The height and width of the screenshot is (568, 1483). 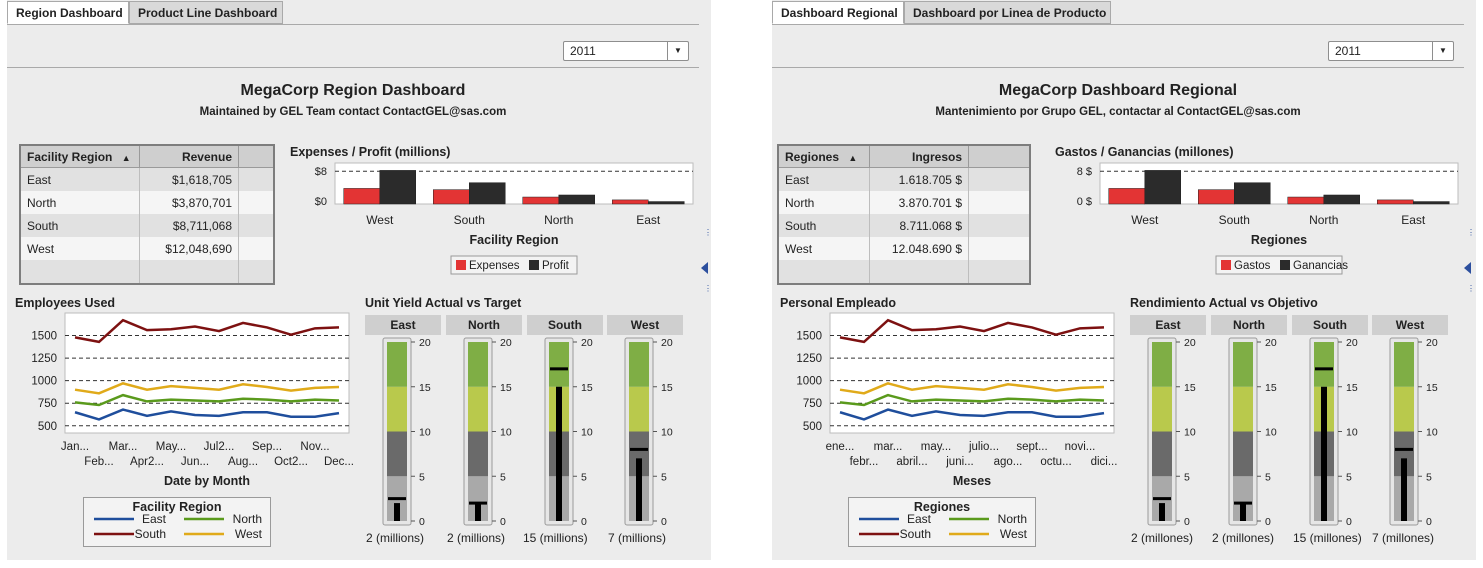 I want to click on tab-product-line-dashboard: Product Line Dashboard, so click(x=206, y=12).